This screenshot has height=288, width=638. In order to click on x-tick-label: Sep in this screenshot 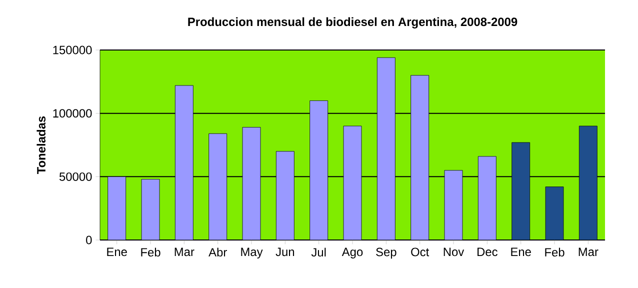, I will do `click(386, 253)`.